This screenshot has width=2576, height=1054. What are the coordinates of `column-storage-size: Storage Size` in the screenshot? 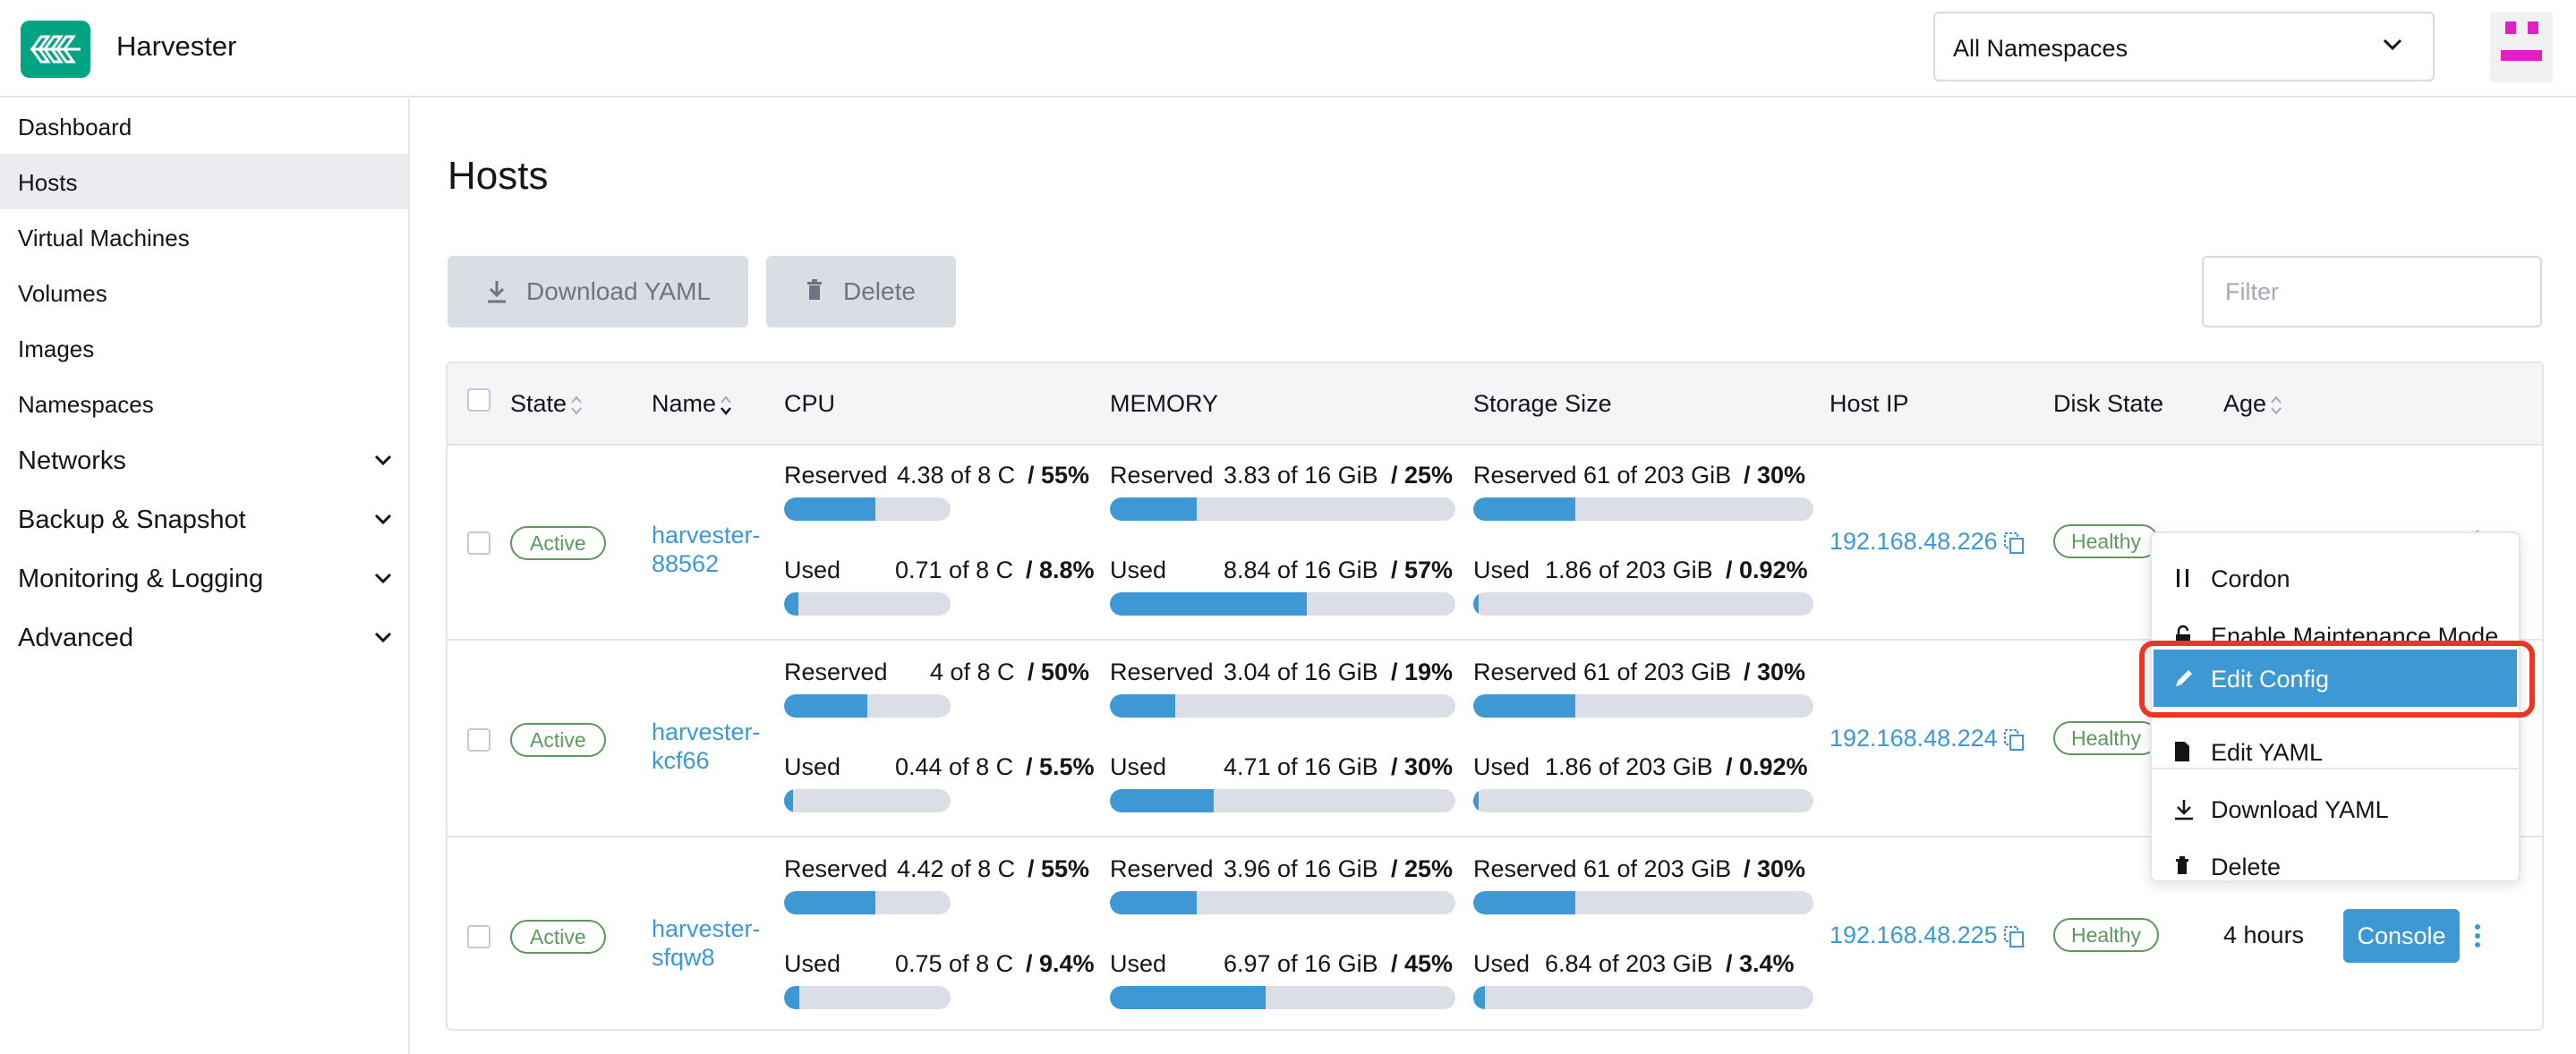 It's located at (1542, 403).